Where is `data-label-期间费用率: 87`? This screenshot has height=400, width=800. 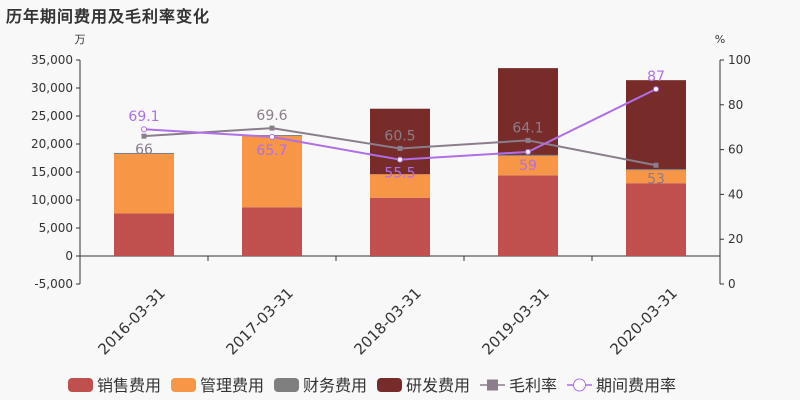
data-label-期间费用率: 87 is located at coordinates (656, 77).